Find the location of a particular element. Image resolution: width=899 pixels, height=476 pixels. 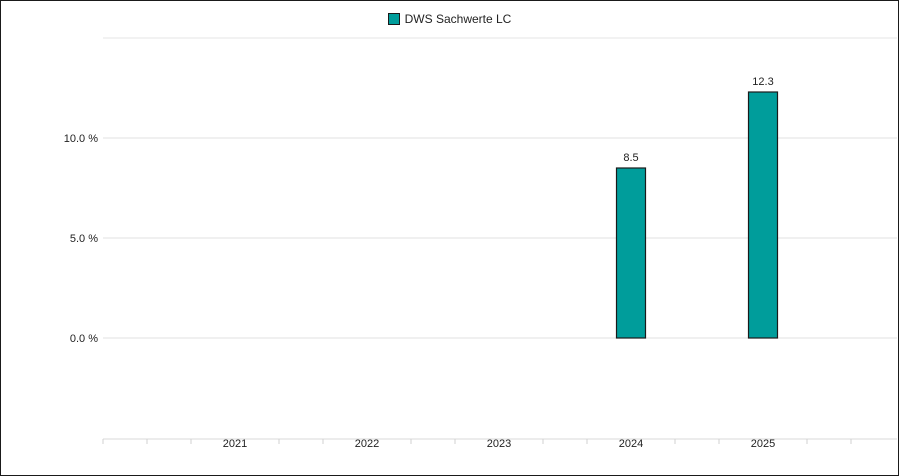

legend: DWS Sachwerte LC is located at coordinates (449, 20).